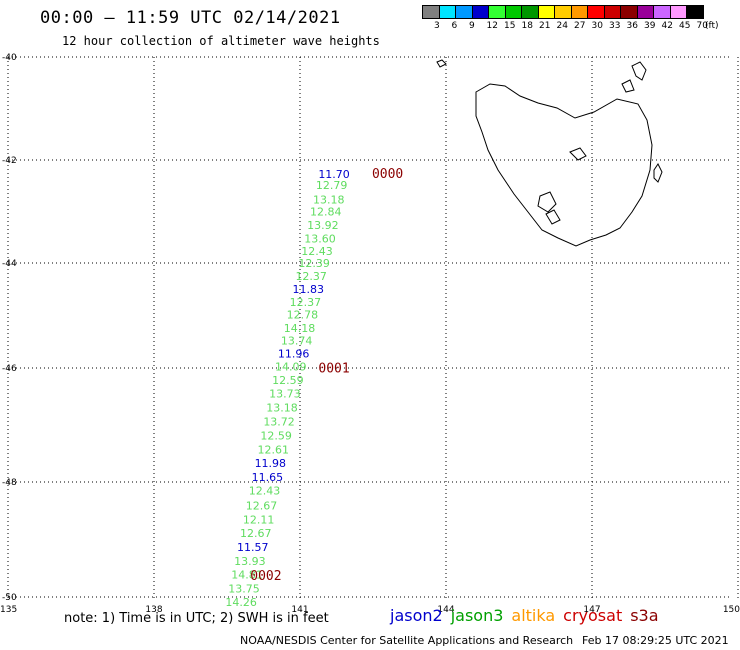 The image size is (740, 650). Describe the element at coordinates (632, 26) in the screenshot. I see `colorbar-label: 36` at that location.